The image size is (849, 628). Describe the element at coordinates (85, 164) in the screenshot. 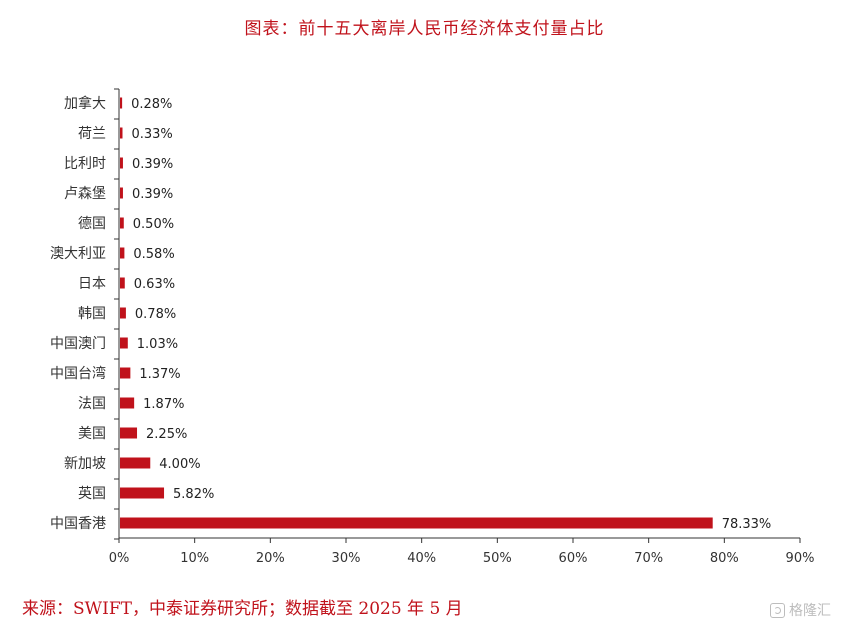

I see `category-label: 比利时` at that location.